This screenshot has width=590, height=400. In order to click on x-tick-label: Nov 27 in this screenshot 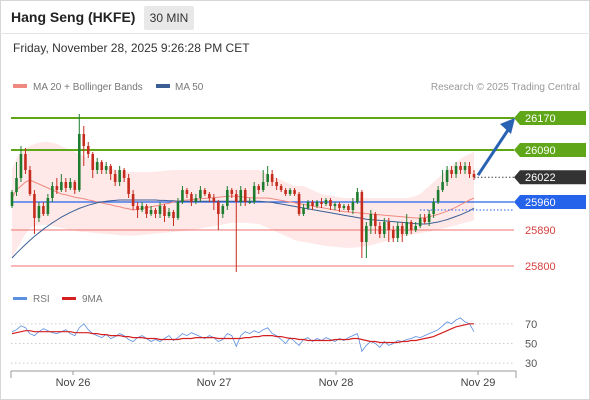, I will do `click(214, 383)`.